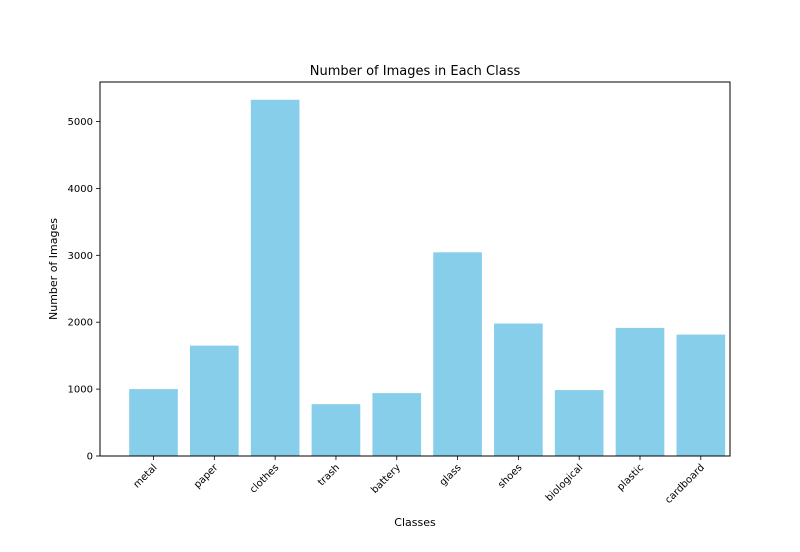 This screenshot has width=800, height=552. I want to click on y-axis: 0 1000 2000 3000 4000 5000, so click(84, 290).